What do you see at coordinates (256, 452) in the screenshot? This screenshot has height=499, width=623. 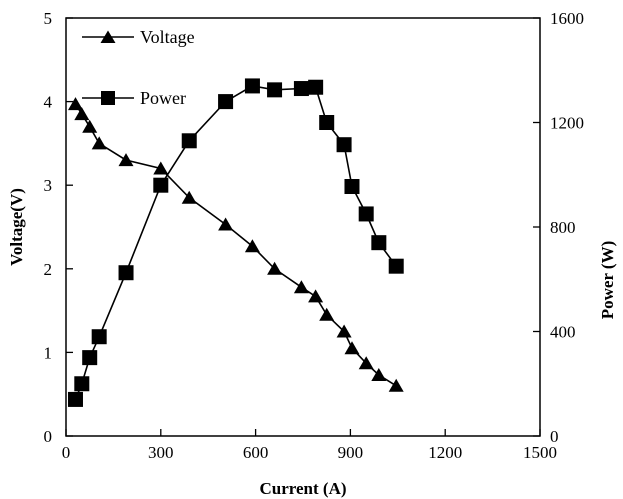 I see `x-tick-label: 600` at bounding box center [256, 452].